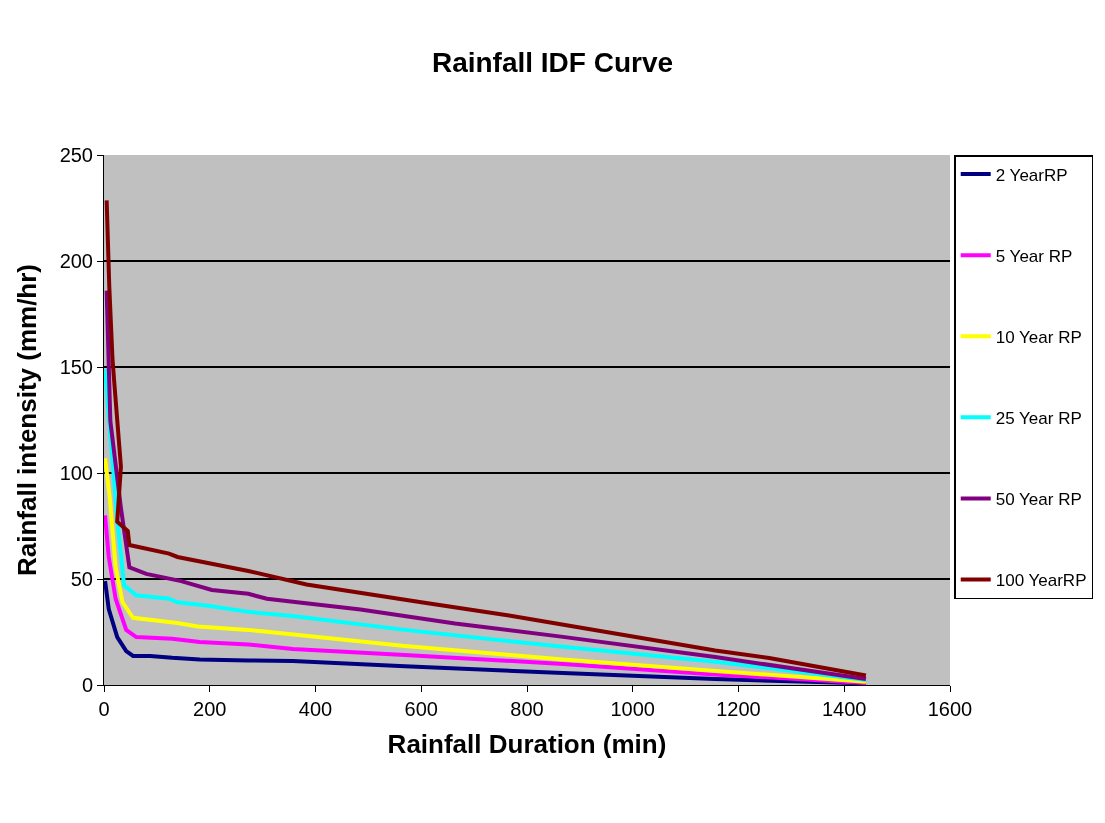 Image resolution: width=1105 pixels, height=823 pixels. What do you see at coordinates (486, 599) in the screenshot?
I see `line-series` at bounding box center [486, 599].